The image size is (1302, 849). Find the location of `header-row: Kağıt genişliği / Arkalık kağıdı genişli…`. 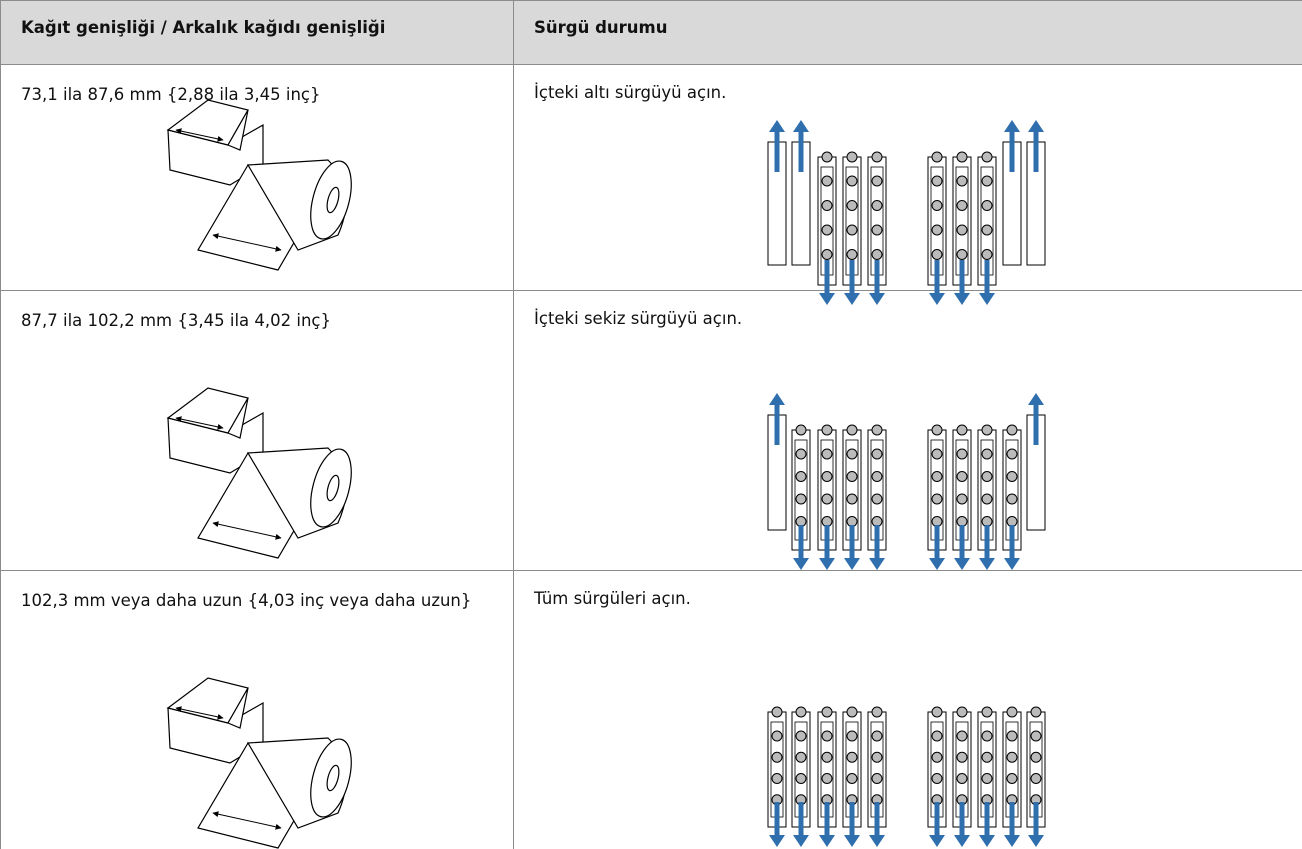

header-row: Kağıt genişliği / Arkalık kağıdı genişli… is located at coordinates (651, 32).